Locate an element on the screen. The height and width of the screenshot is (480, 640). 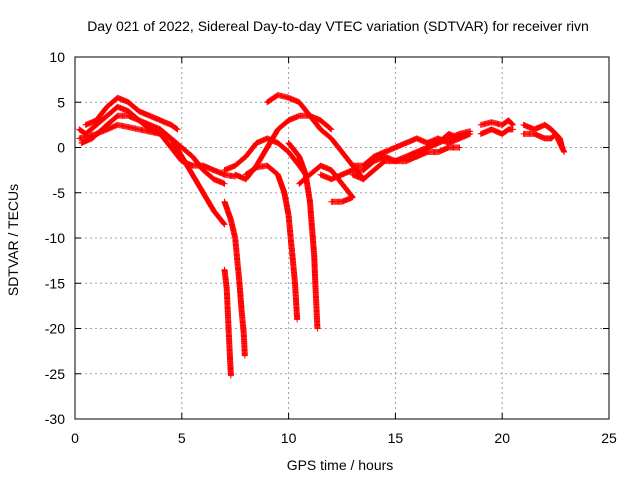
x-tick-label: 0 is located at coordinates (75, 438).